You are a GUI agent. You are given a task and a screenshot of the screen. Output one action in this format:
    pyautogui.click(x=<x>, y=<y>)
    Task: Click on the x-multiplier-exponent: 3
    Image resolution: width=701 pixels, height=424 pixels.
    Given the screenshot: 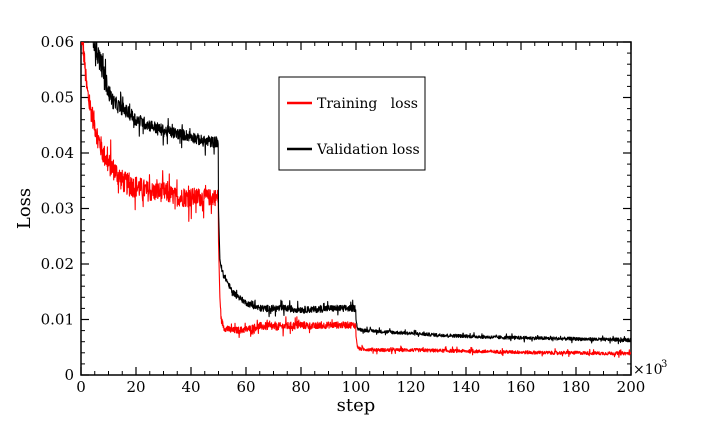 What is the action you would take?
    pyautogui.click(x=664, y=364)
    